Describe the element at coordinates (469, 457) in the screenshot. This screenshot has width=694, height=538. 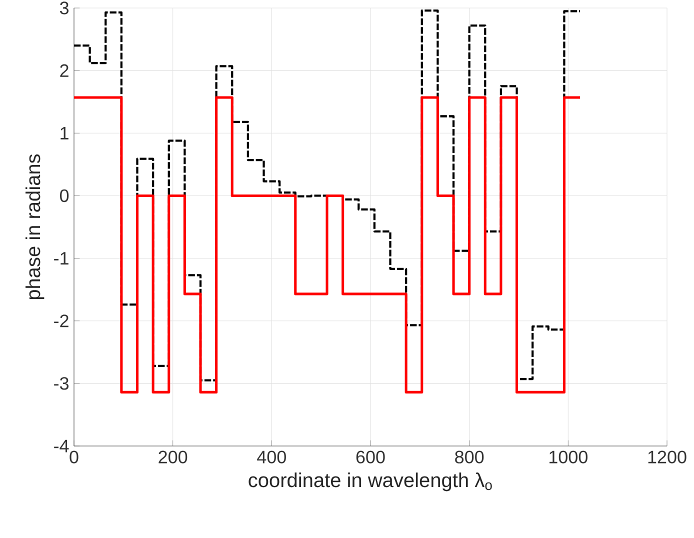
I see `x-tick-label: 800` at that location.